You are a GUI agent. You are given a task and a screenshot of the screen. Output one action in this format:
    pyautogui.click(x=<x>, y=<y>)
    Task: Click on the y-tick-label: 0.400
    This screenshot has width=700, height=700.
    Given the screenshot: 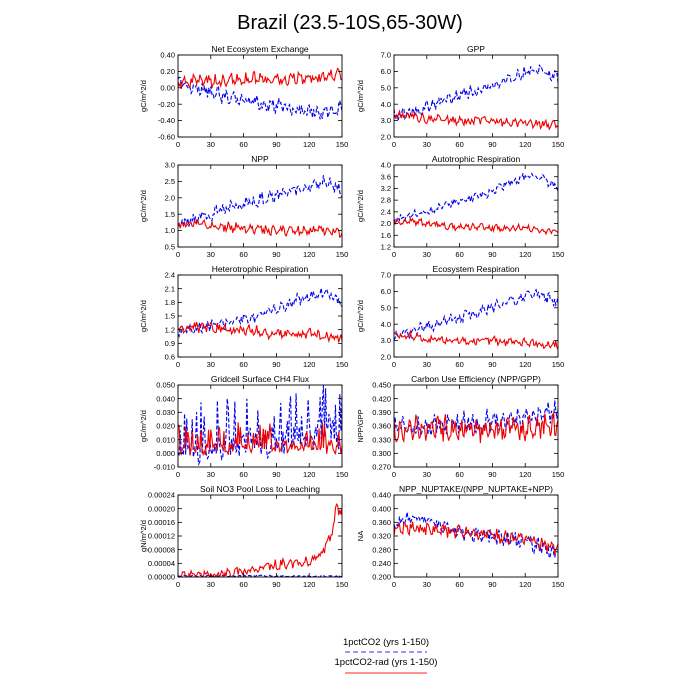 What is the action you would take?
    pyautogui.click(x=381, y=508)
    